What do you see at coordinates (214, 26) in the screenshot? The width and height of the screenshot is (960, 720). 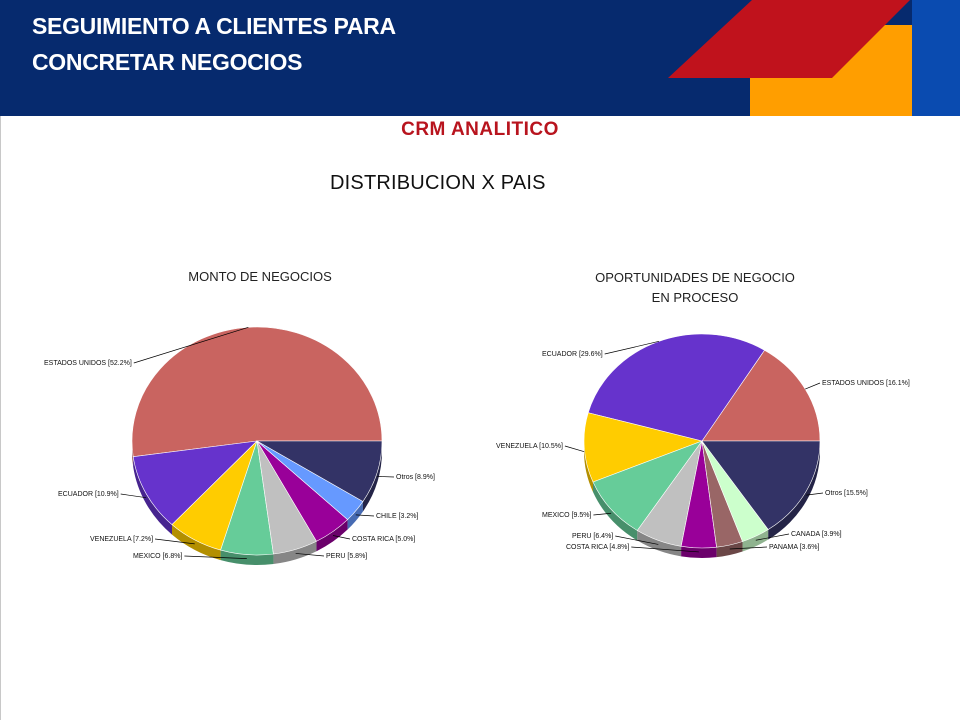 I see `header-title-line1: SEGUIMIENTO A CLIENTES PARA` at bounding box center [214, 26].